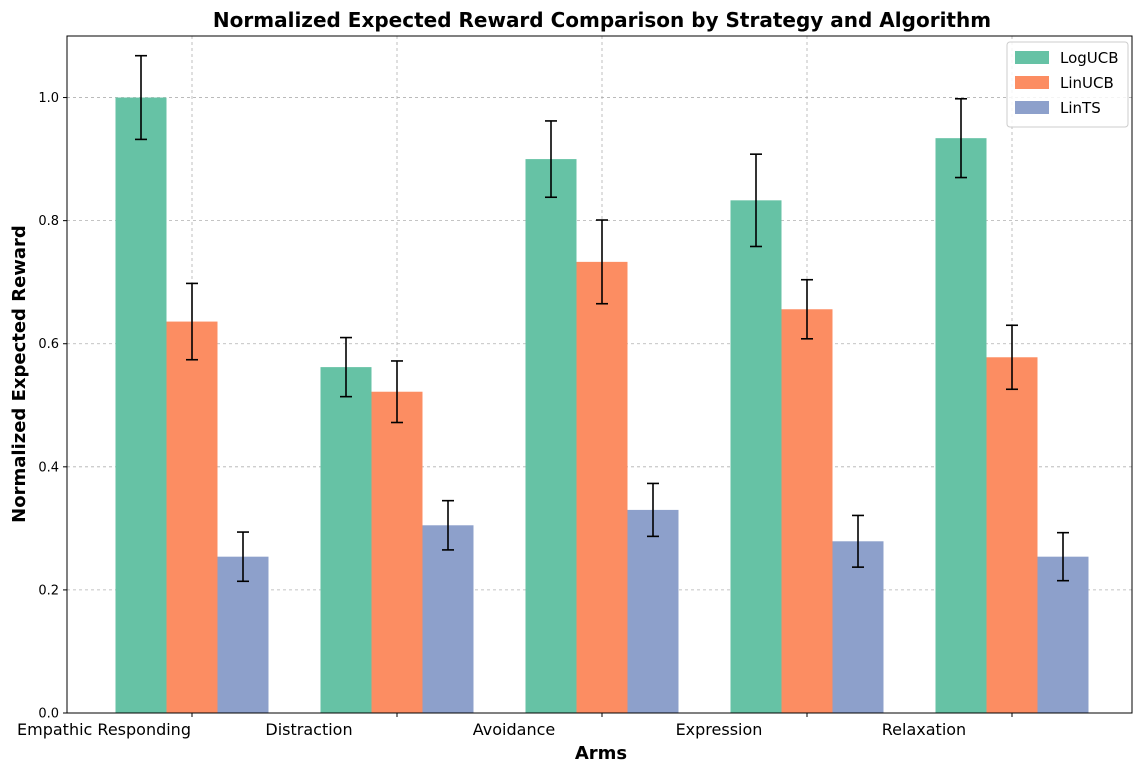  I want to click on legend: LogUCB LinUCB LinTS, so click(1067, 84).